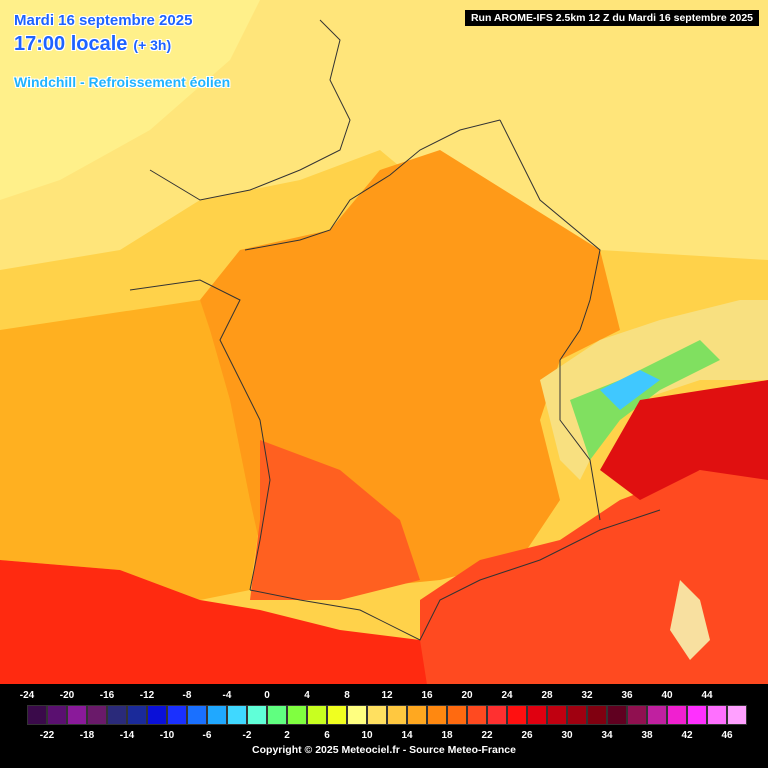  What do you see at coordinates (455, 575) in the screenshot?
I see `south-coastline` at bounding box center [455, 575].